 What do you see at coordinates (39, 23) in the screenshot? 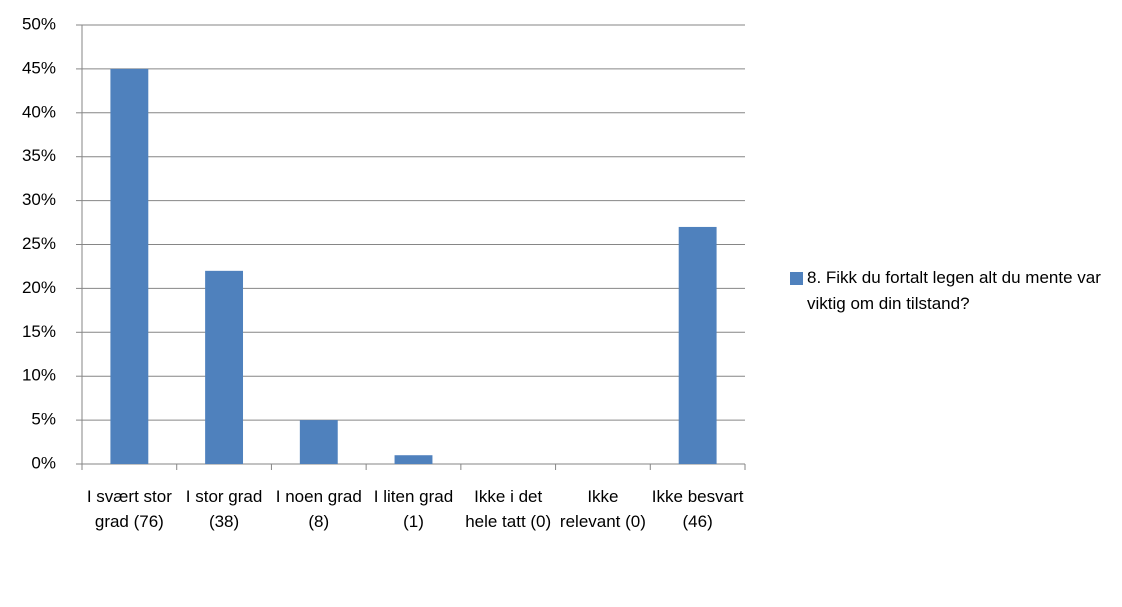
I see `y-tick-label: 50%` at bounding box center [39, 23].